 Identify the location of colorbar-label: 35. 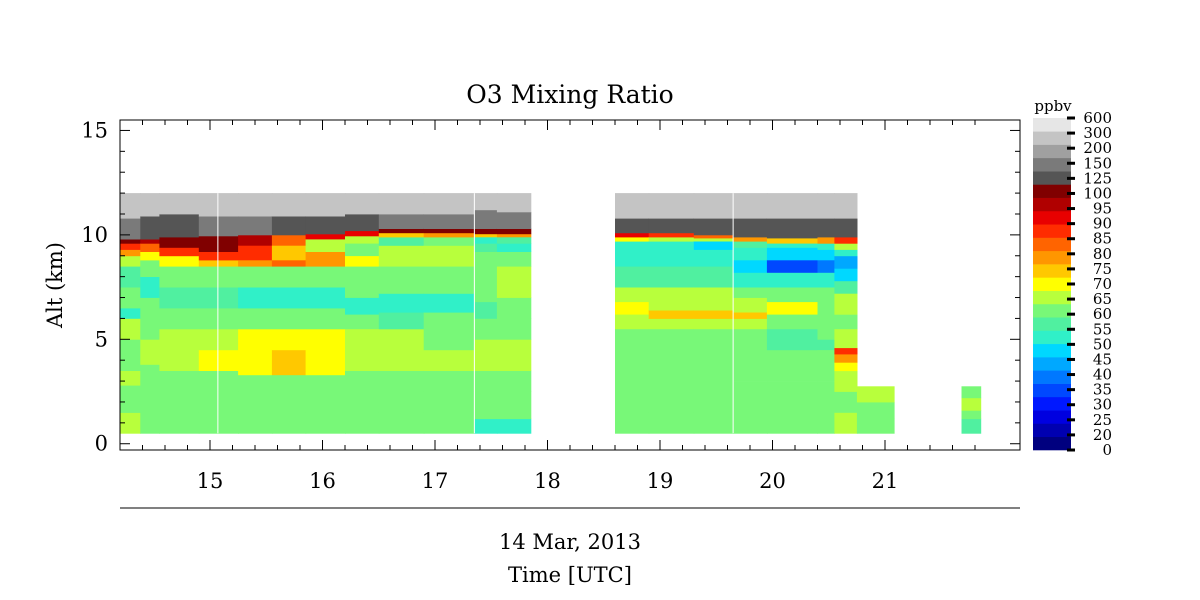
(1102, 390).